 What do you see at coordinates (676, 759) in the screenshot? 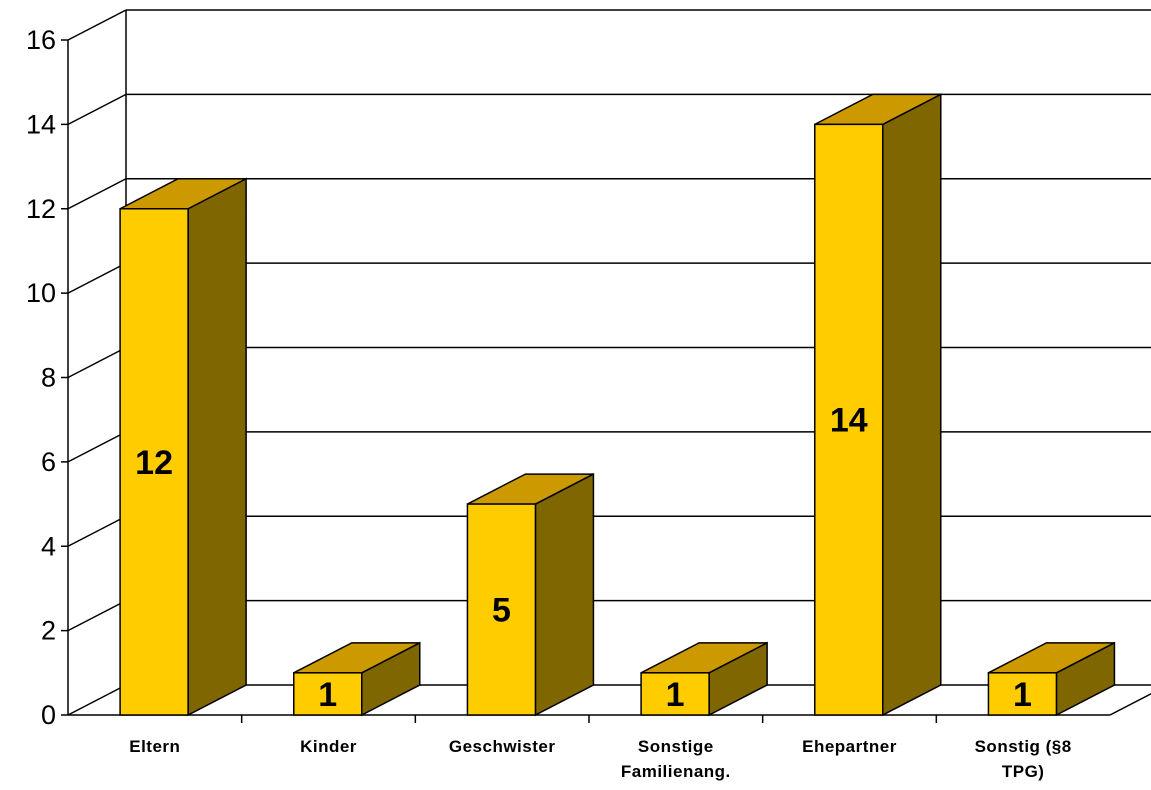
I see `category-label: Sonstige Familienang.` at bounding box center [676, 759].